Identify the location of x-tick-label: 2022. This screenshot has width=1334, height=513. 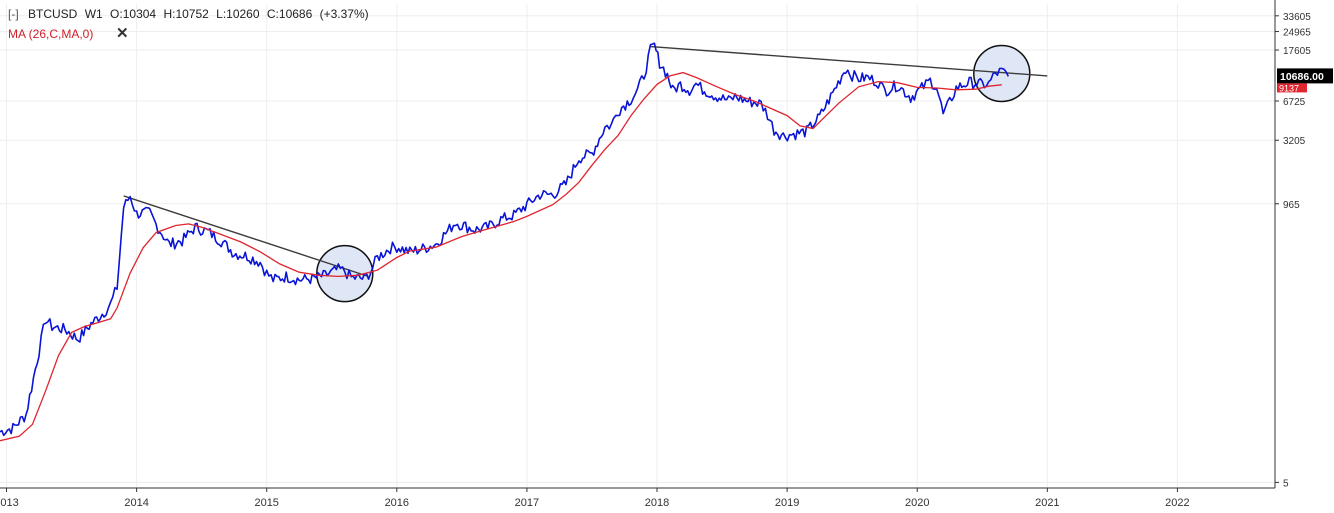
(1177, 503).